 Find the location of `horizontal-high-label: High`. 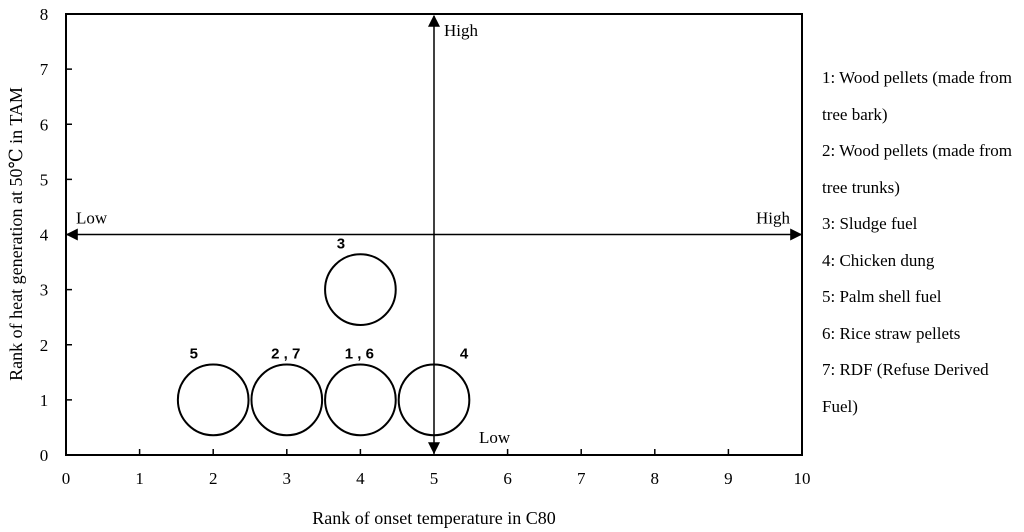

horizontal-high-label: High is located at coordinates (773, 218).